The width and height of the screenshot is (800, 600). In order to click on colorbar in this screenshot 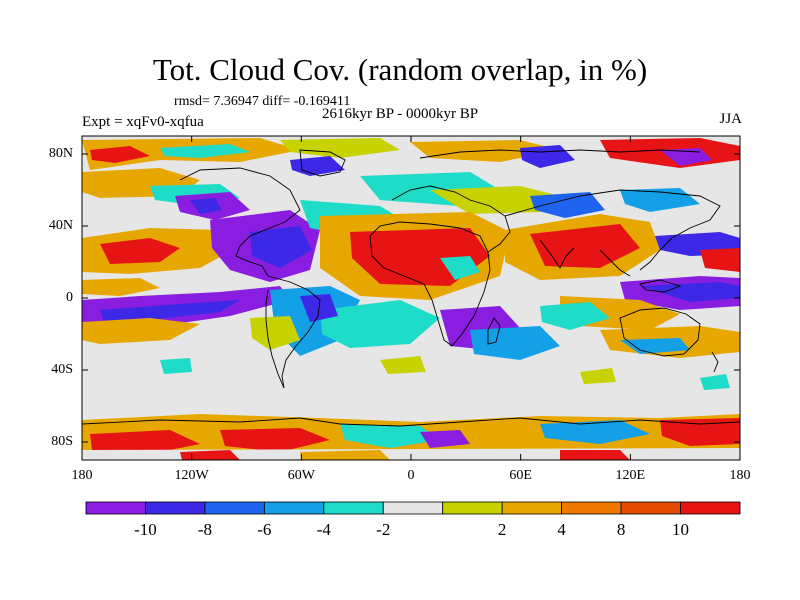, I will do `click(413, 508)`.